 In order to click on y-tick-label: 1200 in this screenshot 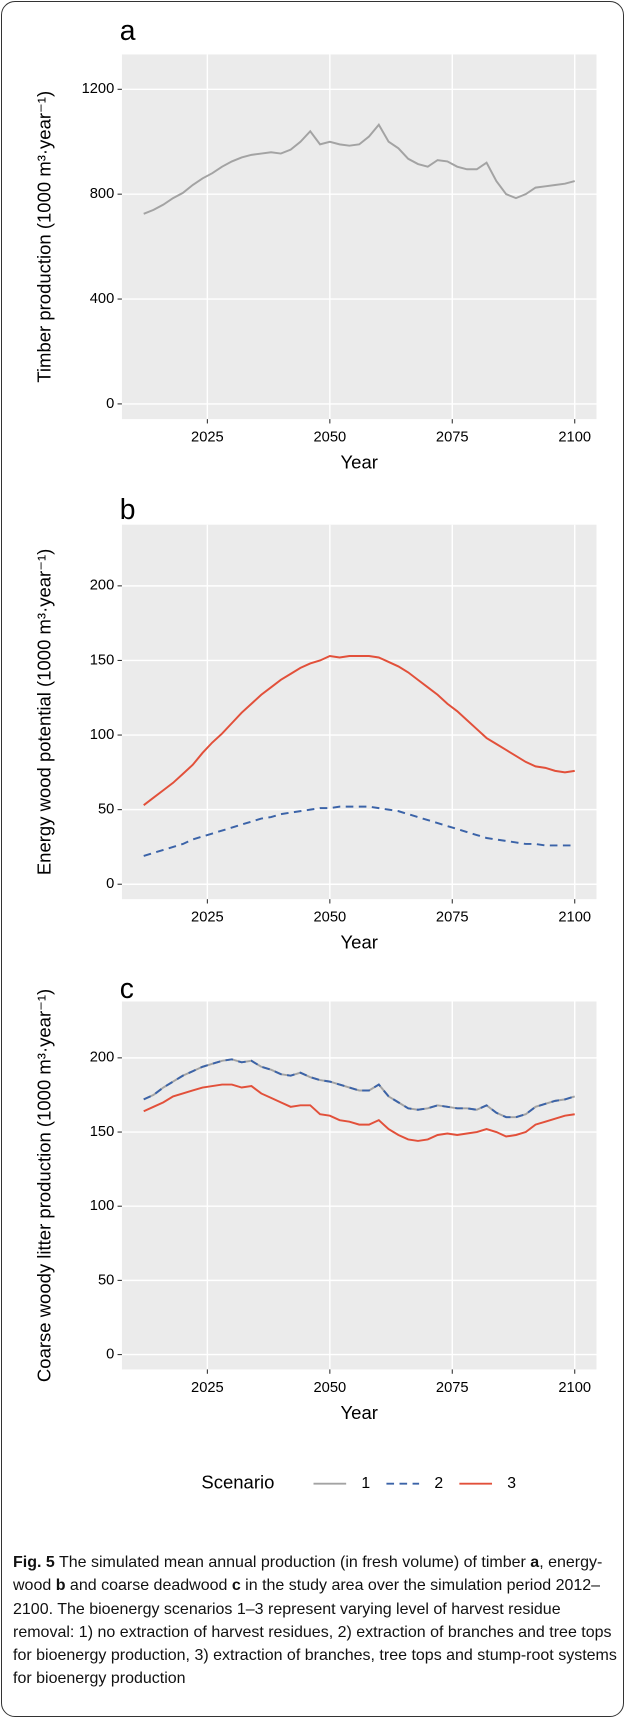, I will do `click(98, 89)`.